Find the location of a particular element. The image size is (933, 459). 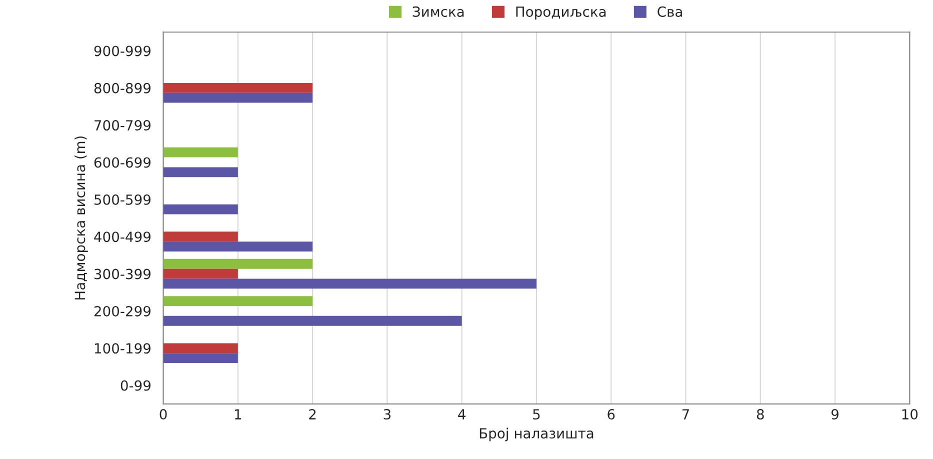

legend-label: Зимска is located at coordinates (438, 11).